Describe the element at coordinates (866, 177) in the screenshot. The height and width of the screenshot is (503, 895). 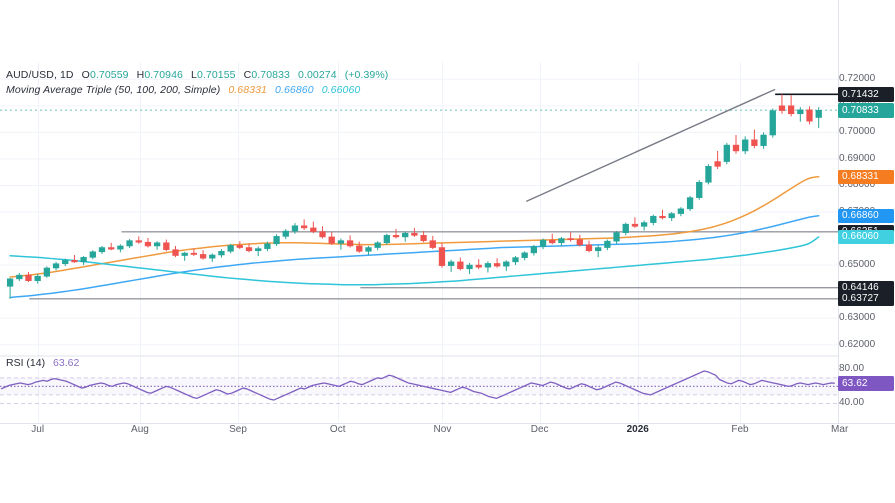
I see `price-badge-ma50: 0.68331` at that location.